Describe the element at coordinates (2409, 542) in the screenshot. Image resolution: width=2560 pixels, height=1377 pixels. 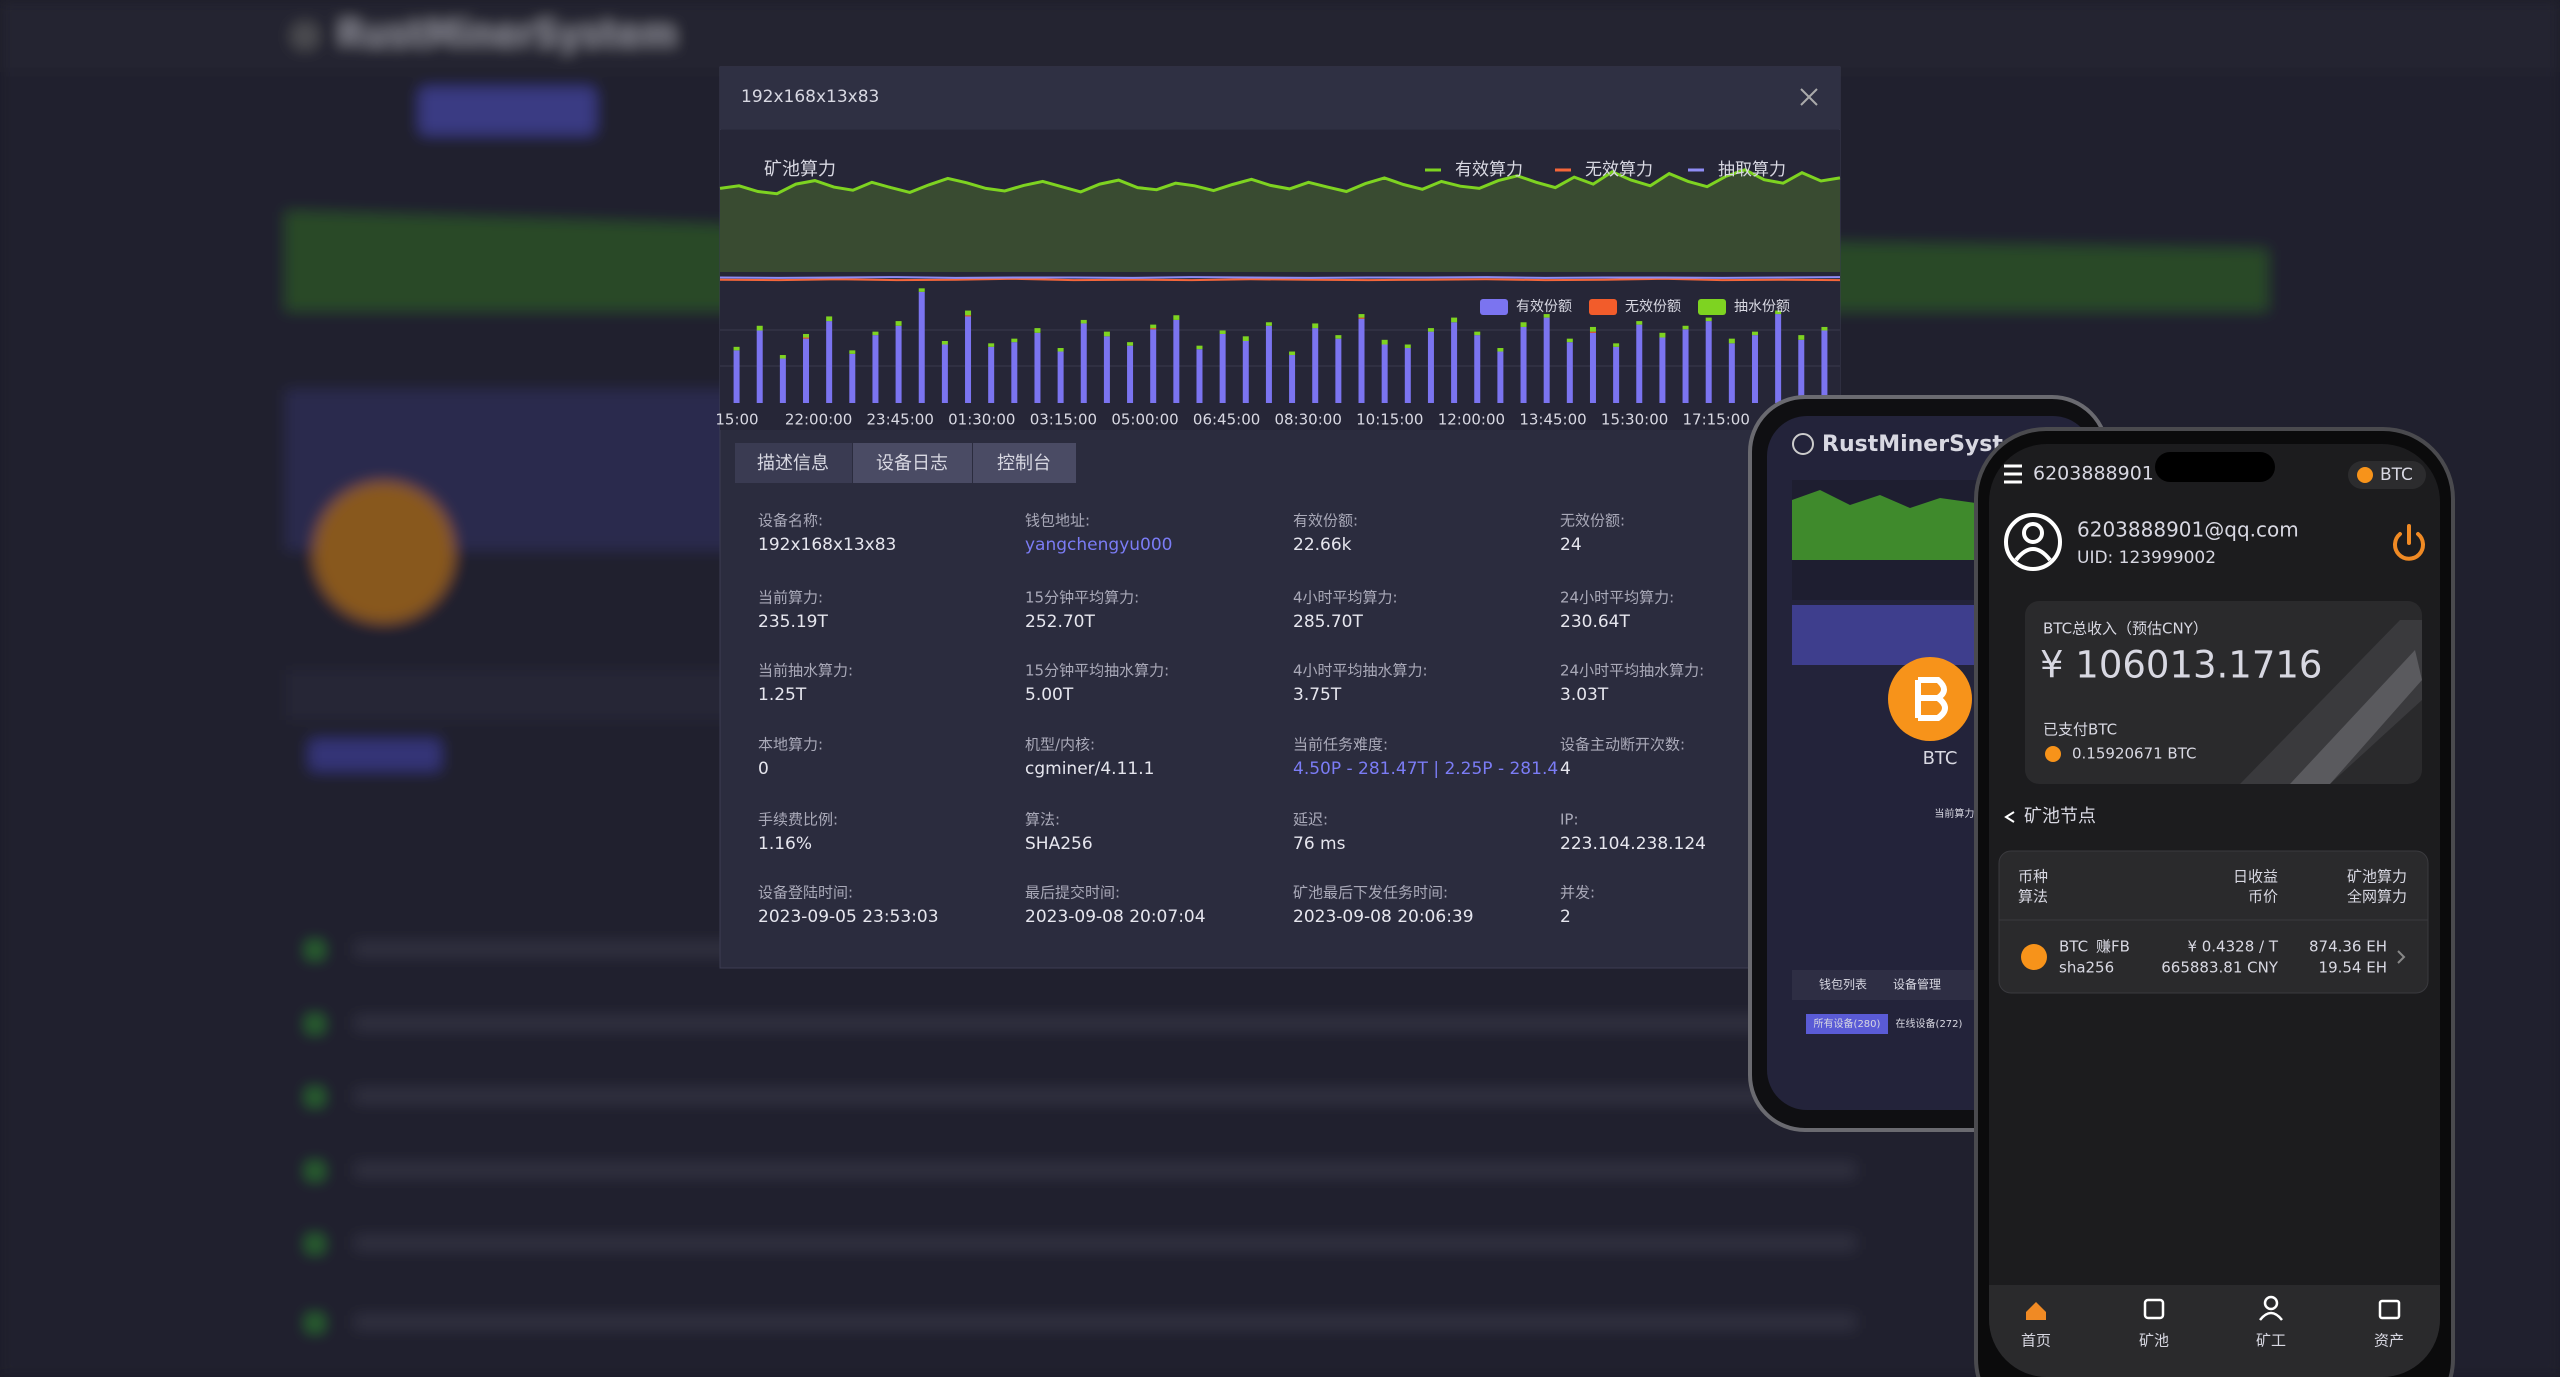
I see `logout-icon` at that location.